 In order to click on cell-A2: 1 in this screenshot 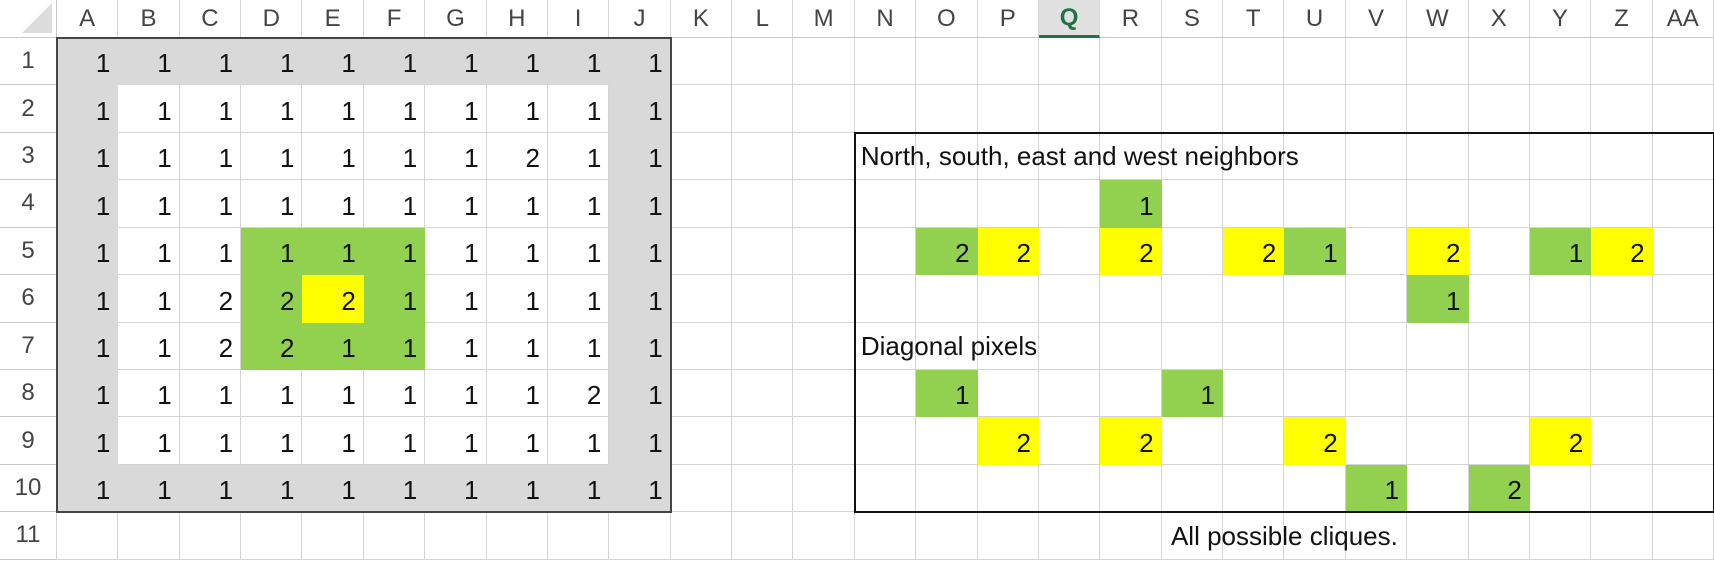, I will do `click(88, 109)`.